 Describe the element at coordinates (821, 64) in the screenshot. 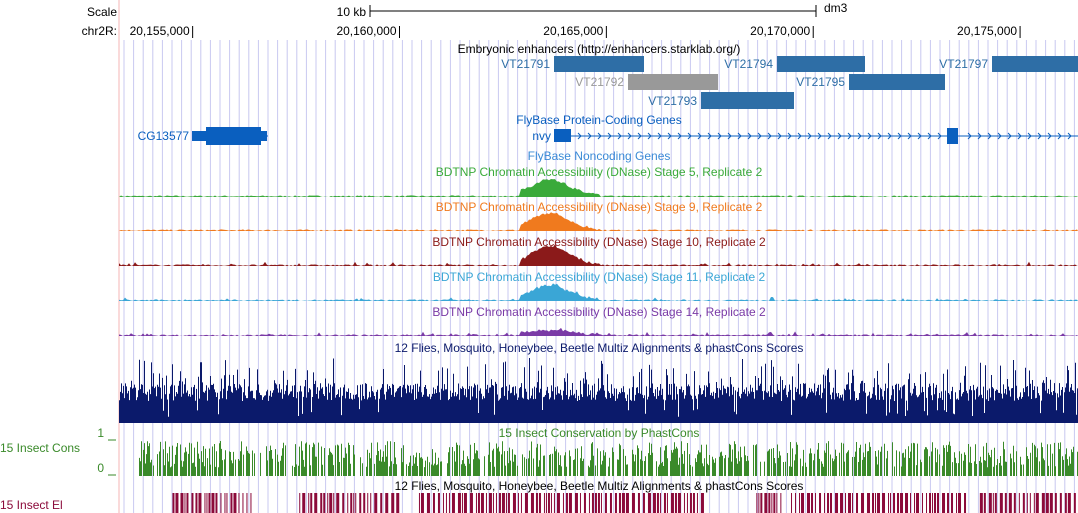

I see `enhancer-vt21794-block` at that location.